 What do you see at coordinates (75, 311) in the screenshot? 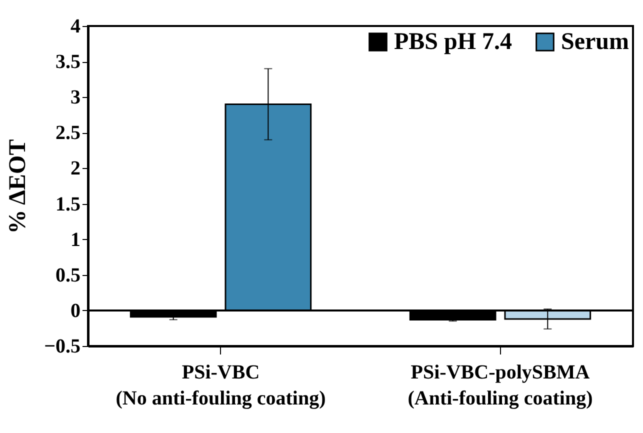
I see `y-tick-label: 0` at bounding box center [75, 311].